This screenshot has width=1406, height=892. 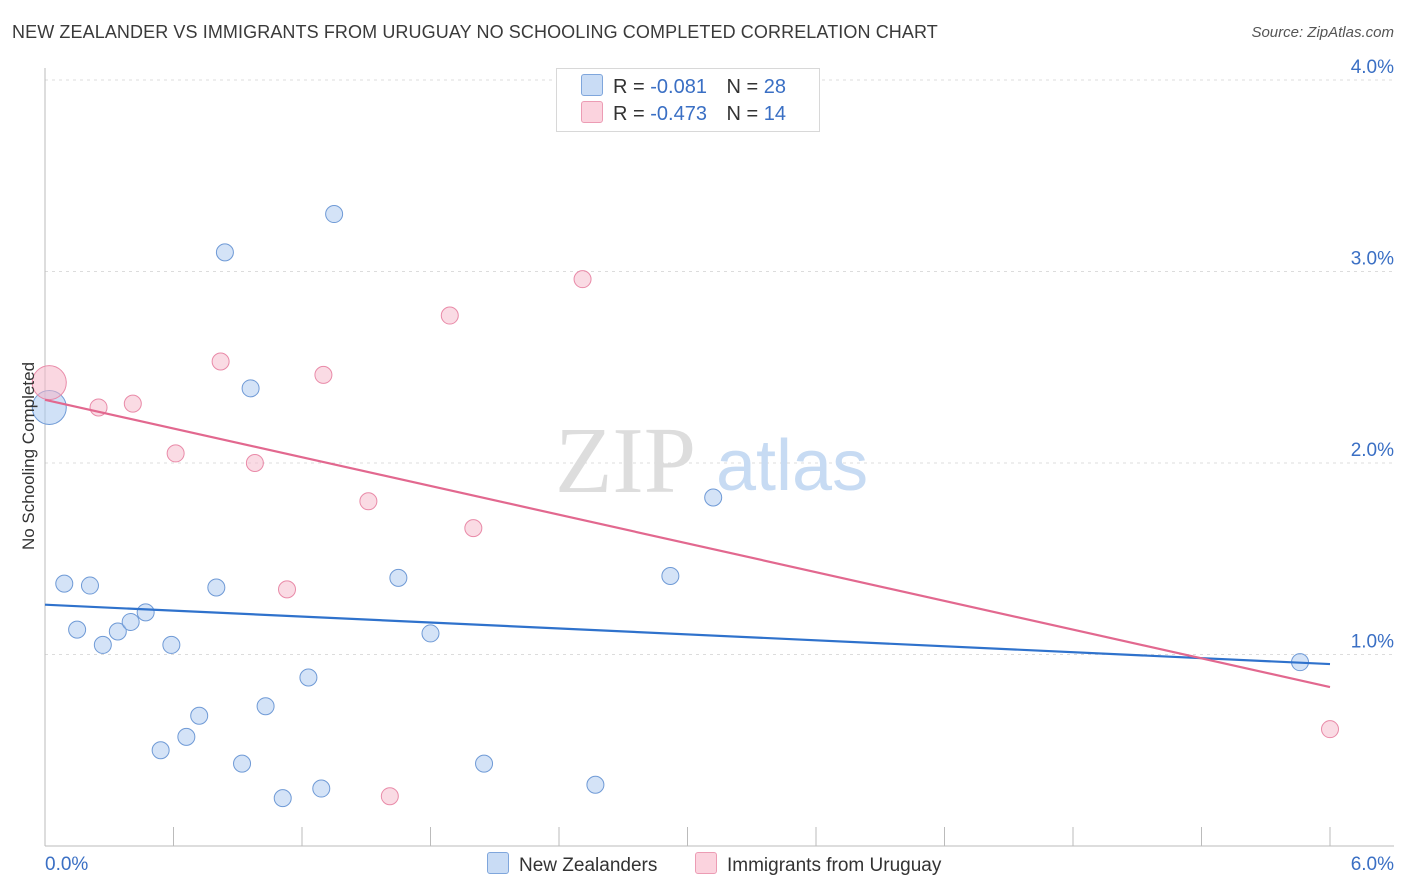 What do you see at coordinates (1372, 450) in the screenshot?
I see `y-tick-label: 2.0%` at bounding box center [1372, 450].